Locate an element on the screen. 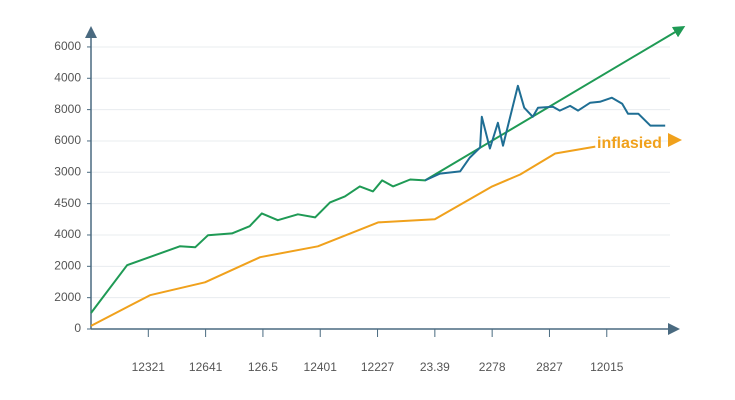  y-axis-arrow is located at coordinates (91, 32).